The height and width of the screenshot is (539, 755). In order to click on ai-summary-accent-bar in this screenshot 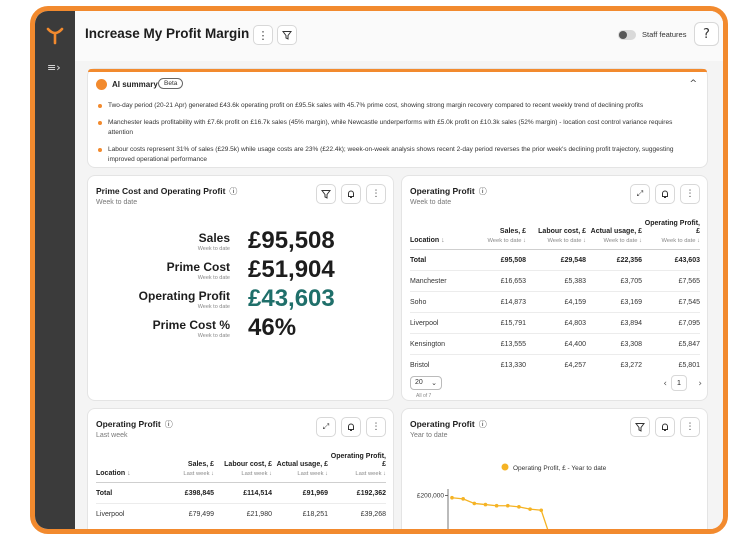, I will do `click(397, 70)`.